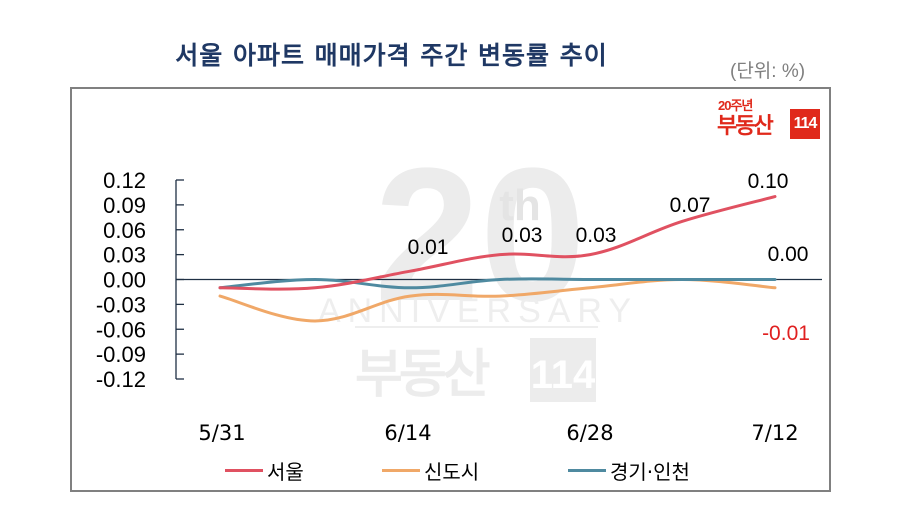 This screenshot has width=923, height=524. I want to click on legend-item-seoul: 서울, so click(264, 470).